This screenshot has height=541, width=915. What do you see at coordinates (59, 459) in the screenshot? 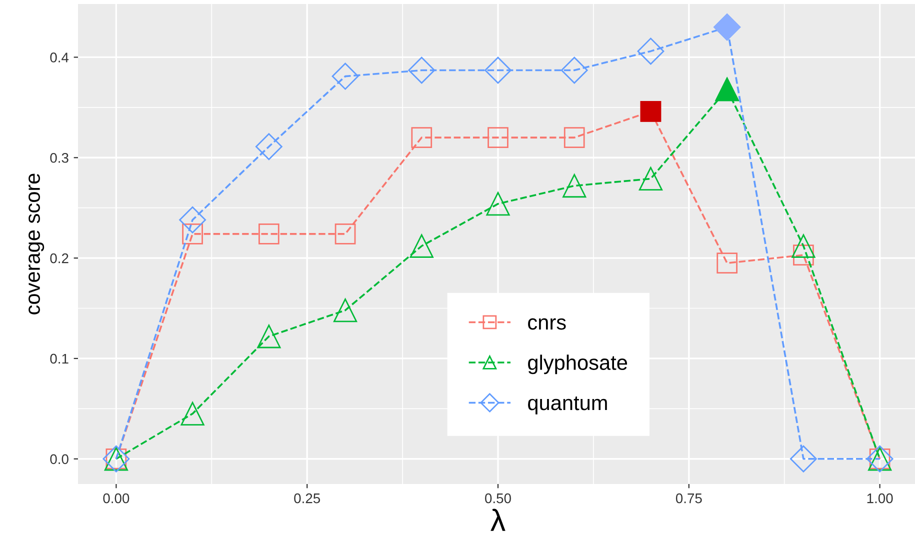
I see `y-tick-label: 0.0` at bounding box center [59, 459].